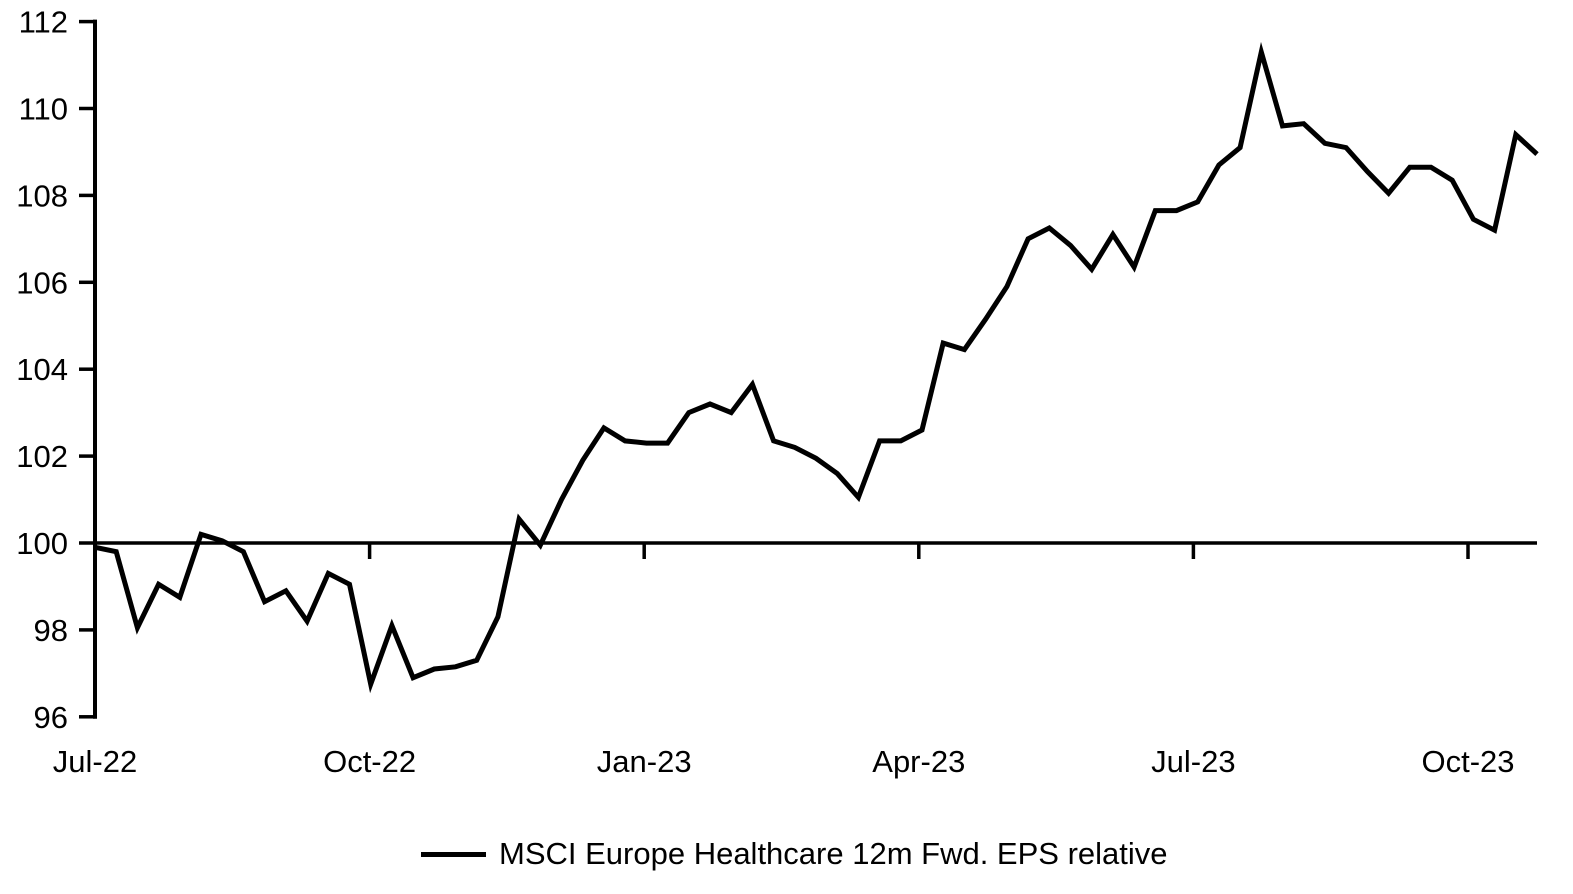 This screenshot has width=1573, height=894. Describe the element at coordinates (42, 369) in the screenshot. I see `y-tick-label: 104` at that location.